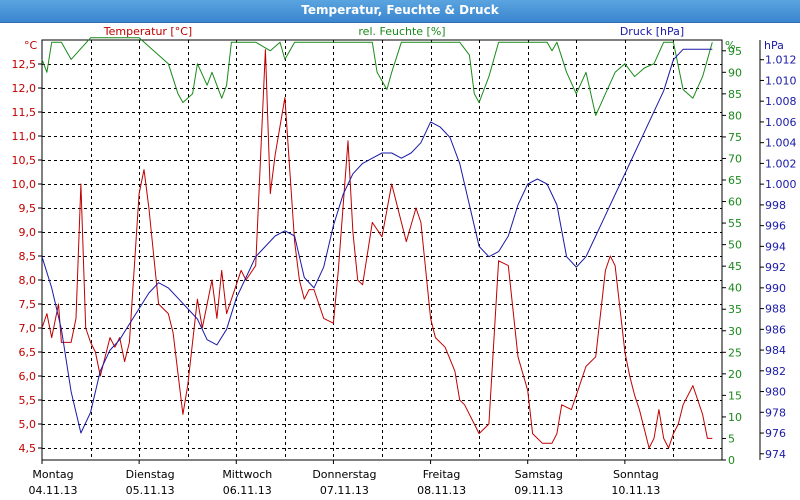 The image size is (800, 500). What do you see at coordinates (781, 122) in the screenshot?
I see `pressure-tick-label: 1.006` at bounding box center [781, 122].